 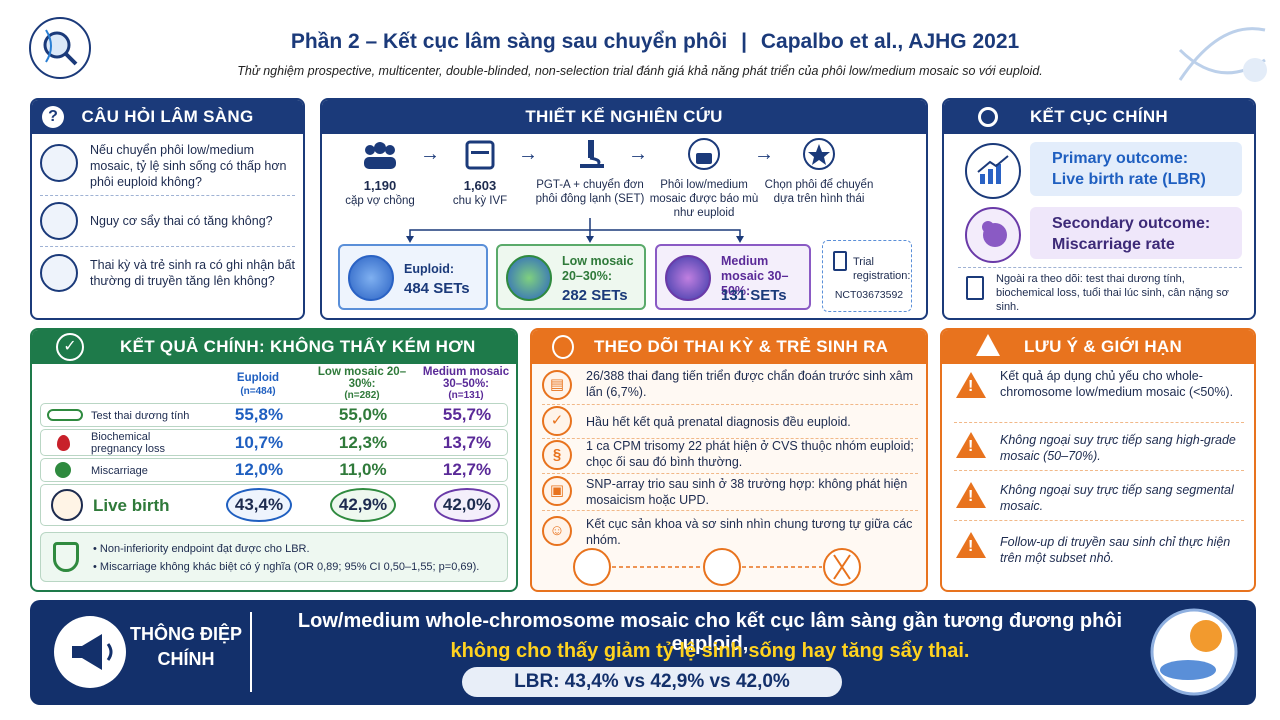 What do you see at coordinates (258, 378) in the screenshot?
I see `column-name: Euploid` at bounding box center [258, 378].